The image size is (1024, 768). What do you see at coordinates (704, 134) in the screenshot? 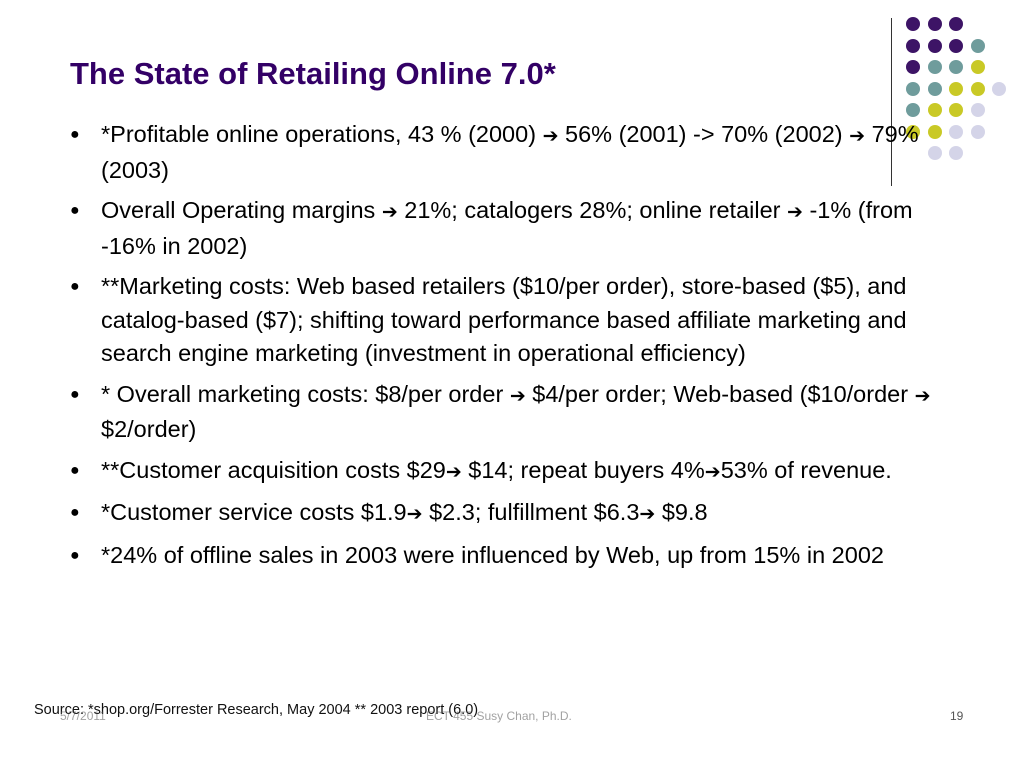
I see `bullet-text-segment: 56% (2001) -> 70% (2002)` at bounding box center [704, 134].